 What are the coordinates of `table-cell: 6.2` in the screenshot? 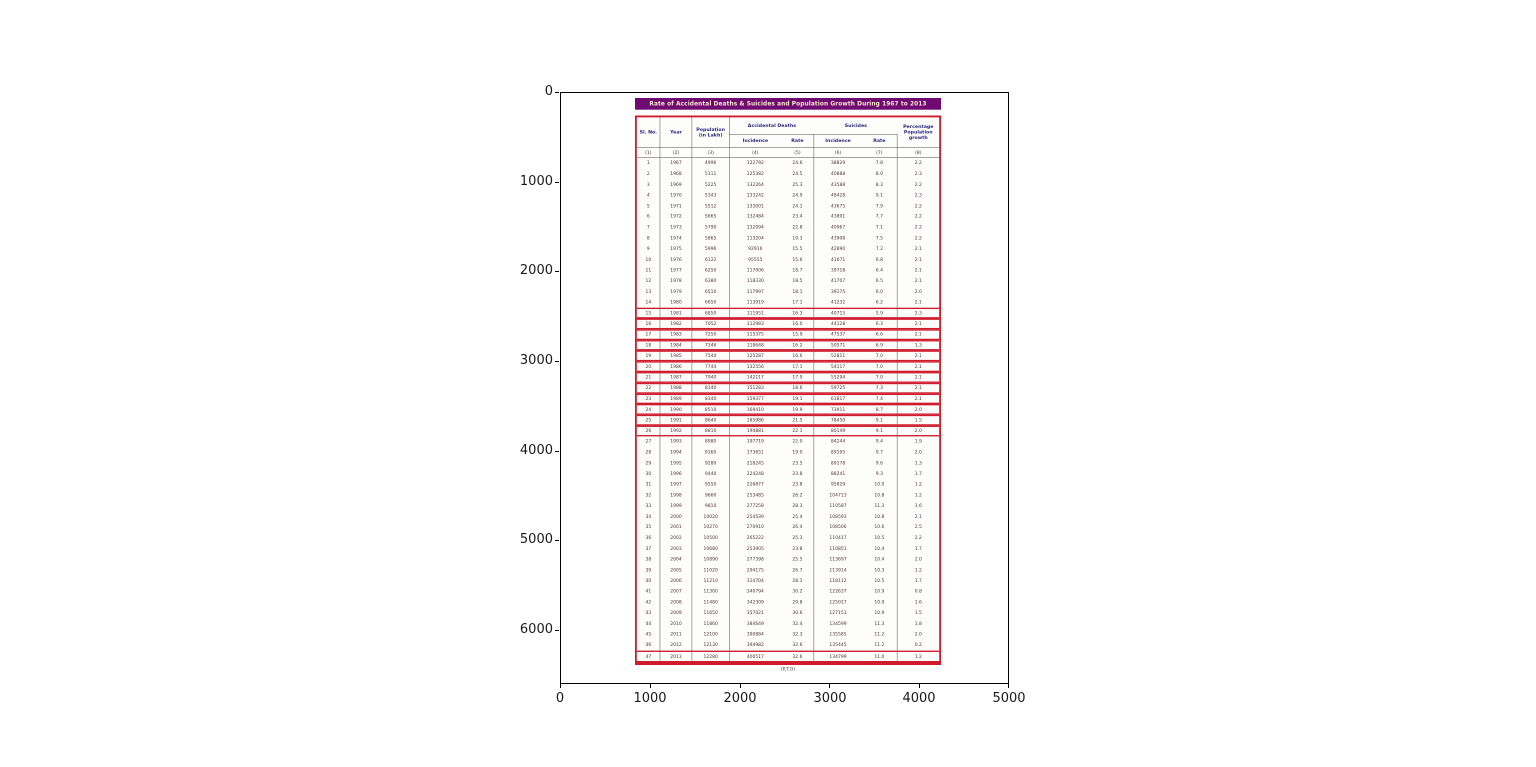 It's located at (880, 302).